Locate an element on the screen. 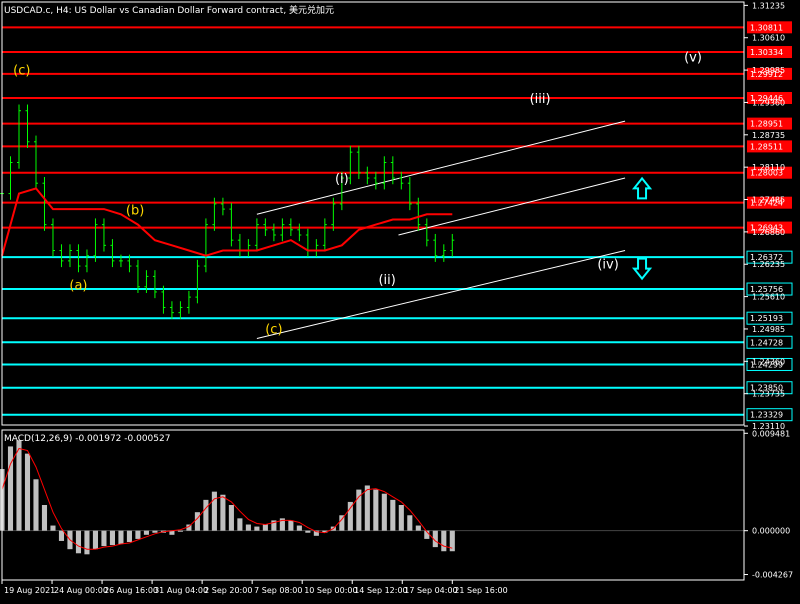 The height and width of the screenshot is (604, 800). x-tick-label: 7 Sep 08:00 is located at coordinates (278, 590).